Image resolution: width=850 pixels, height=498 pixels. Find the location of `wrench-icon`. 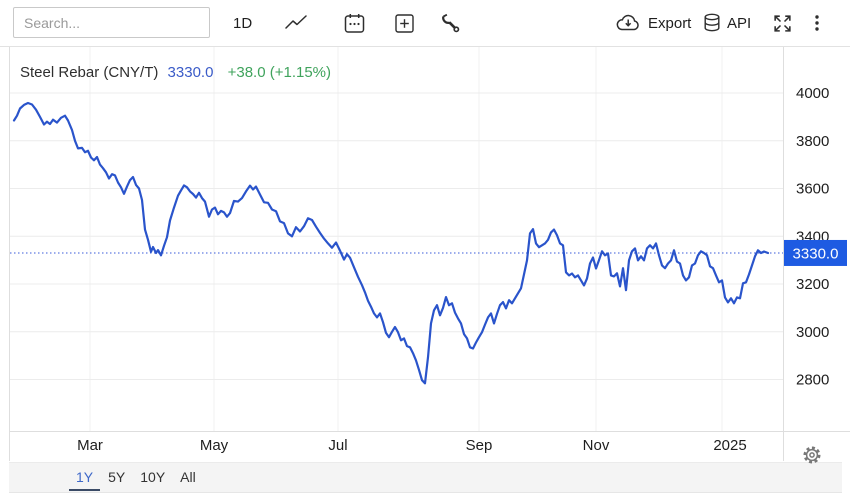

wrench-icon is located at coordinates (451, 23).